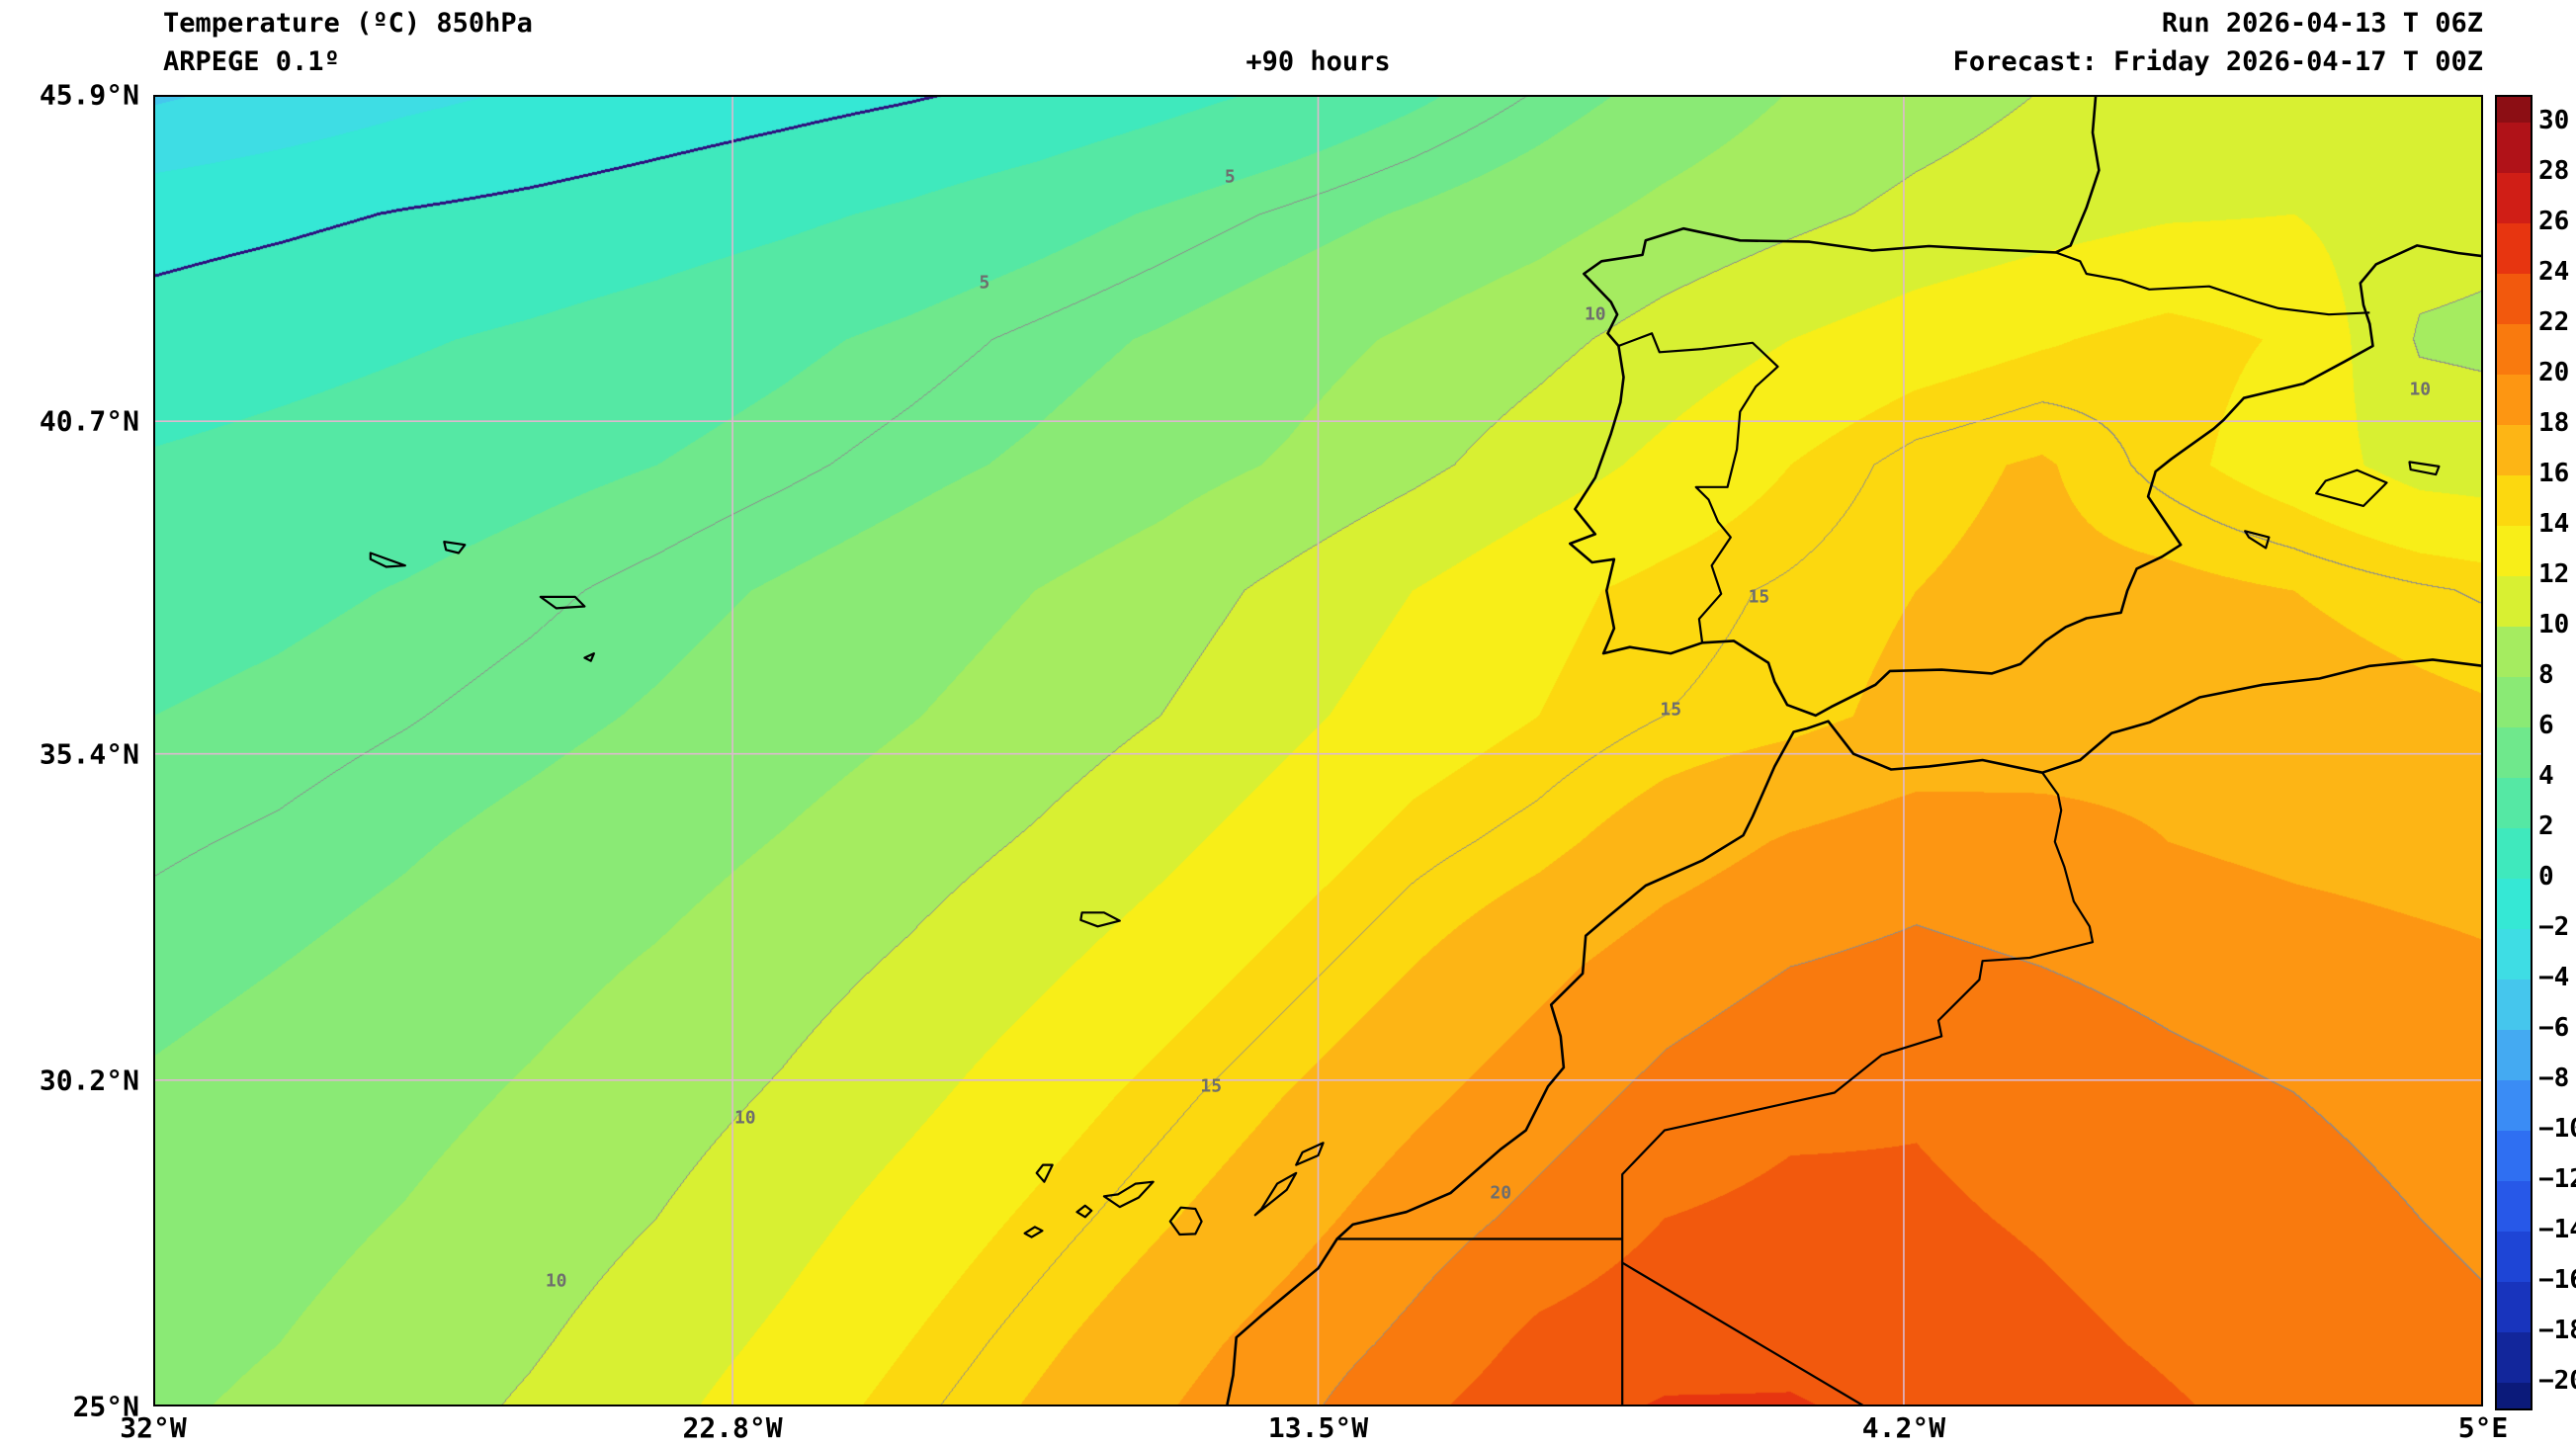  I want to click on chart-title: Temperature (ºC) 850hPa, so click(348, 23).